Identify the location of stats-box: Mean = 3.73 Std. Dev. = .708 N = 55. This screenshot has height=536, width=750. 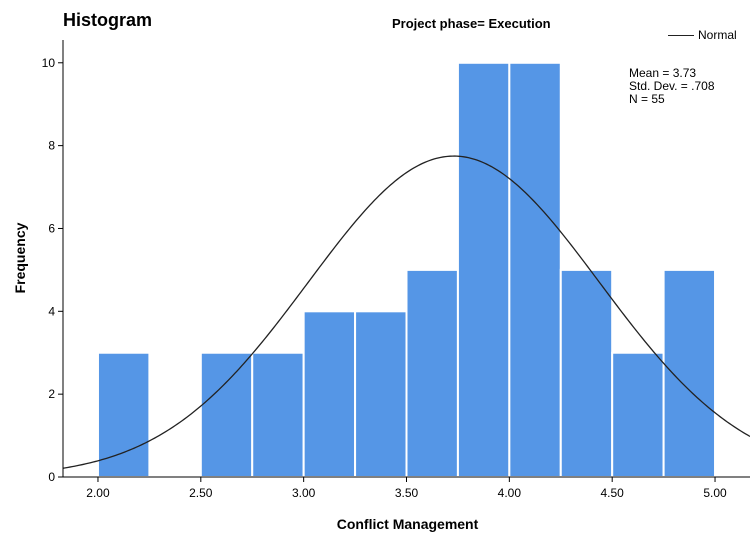
(672, 86).